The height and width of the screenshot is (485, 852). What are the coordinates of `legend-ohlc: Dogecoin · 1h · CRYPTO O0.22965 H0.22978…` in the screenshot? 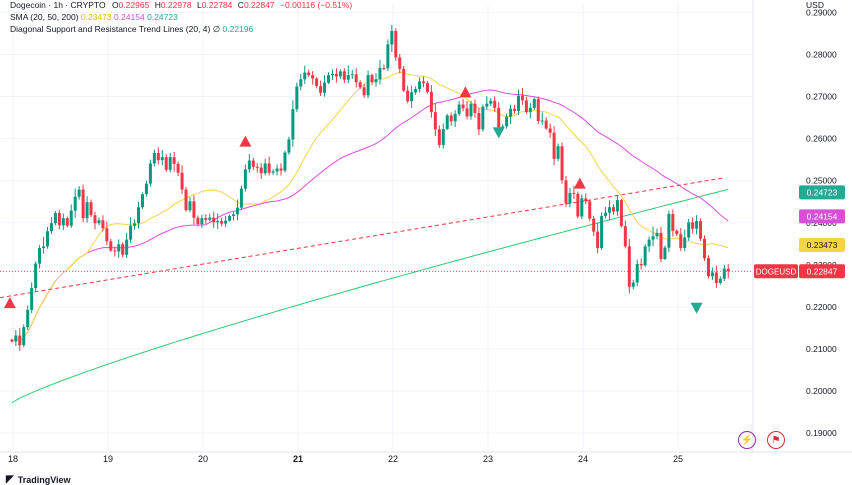 It's located at (181, 5).